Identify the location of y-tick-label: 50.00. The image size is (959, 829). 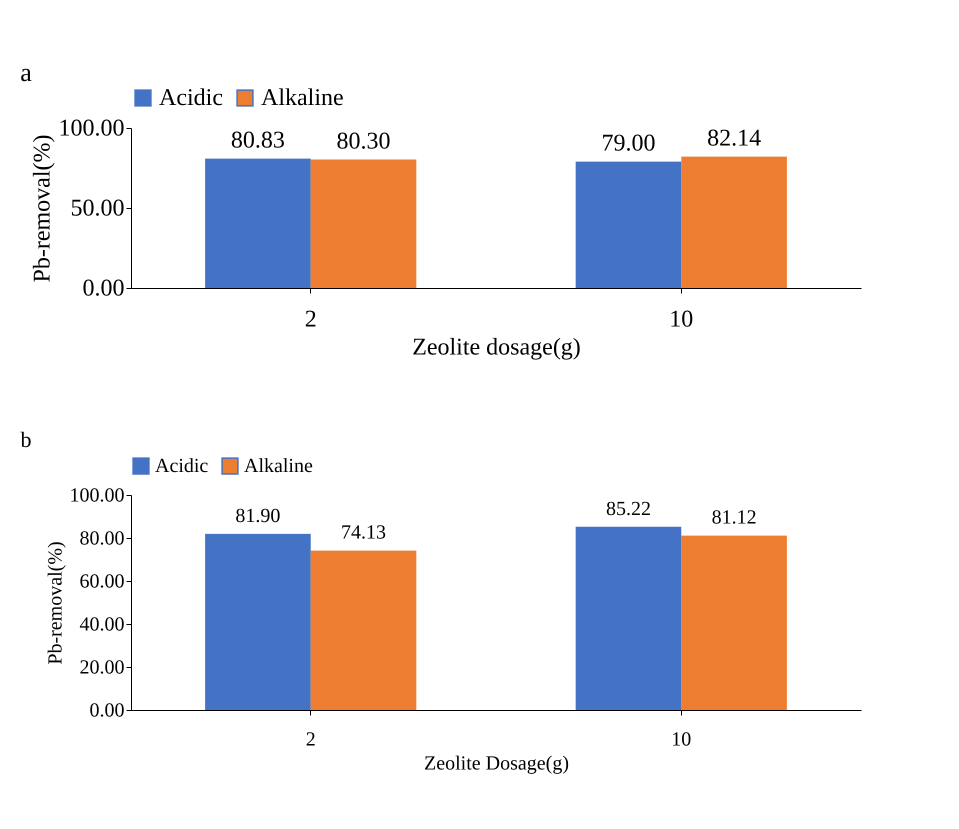
(97, 209).